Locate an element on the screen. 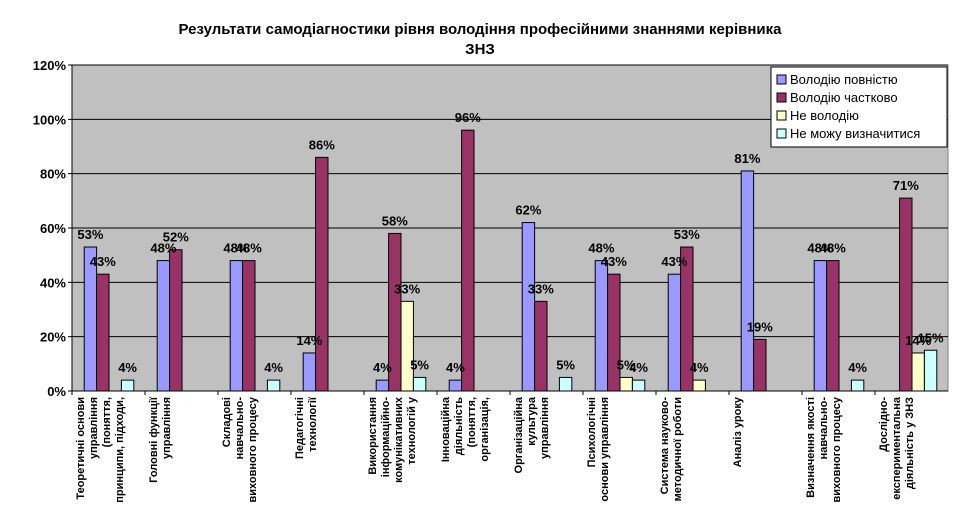 The width and height of the screenshot is (961, 527). category-label: комунікативних is located at coordinates (399, 439).